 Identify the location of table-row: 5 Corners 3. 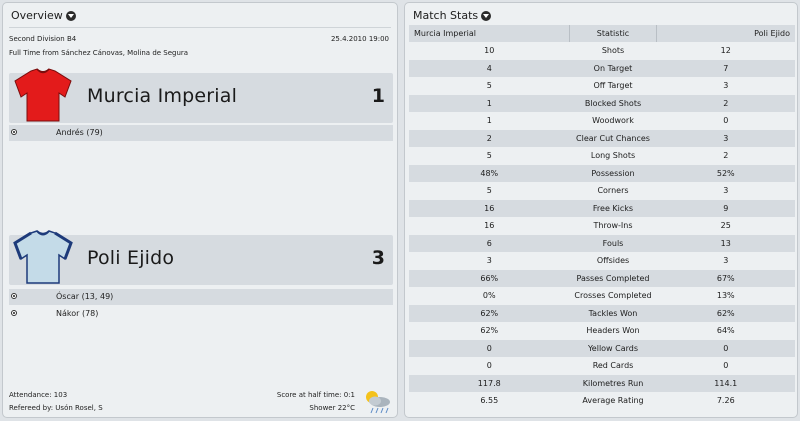
(602, 191).